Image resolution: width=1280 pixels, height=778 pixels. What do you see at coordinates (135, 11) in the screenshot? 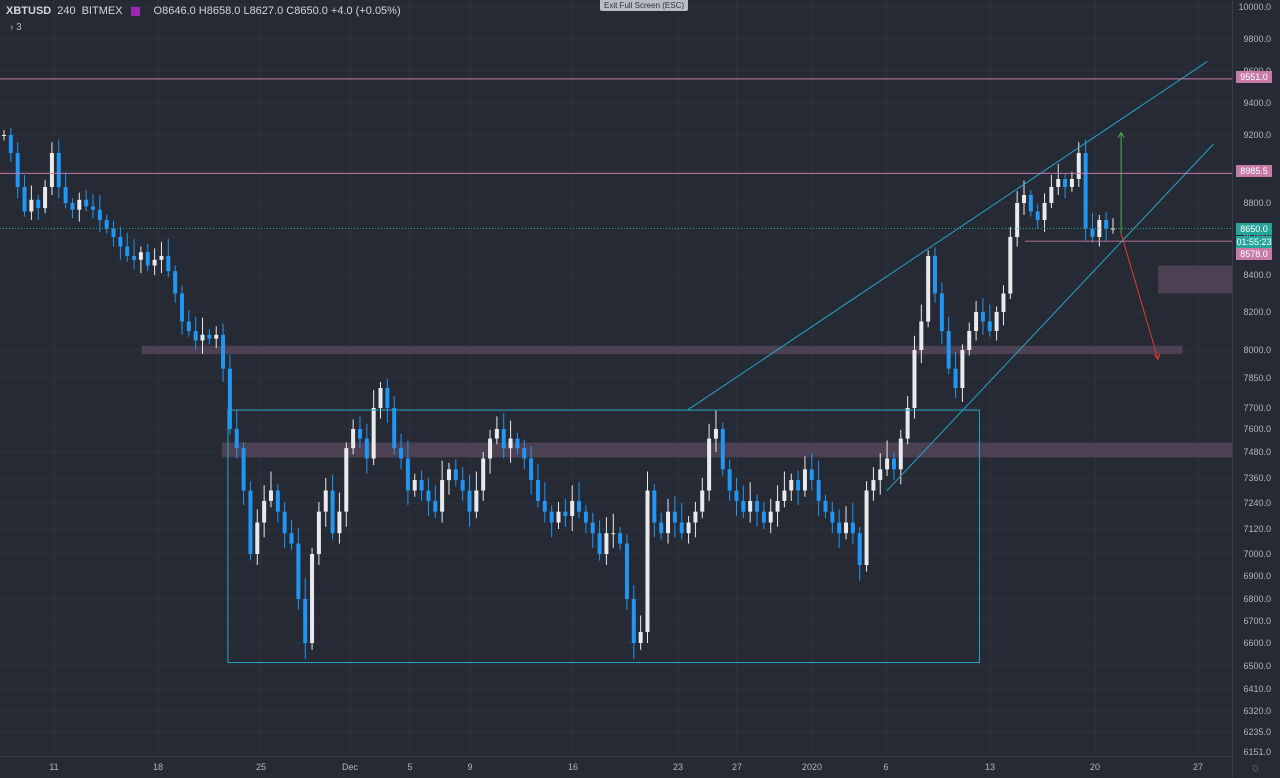
I see `flag-icon` at bounding box center [135, 11].